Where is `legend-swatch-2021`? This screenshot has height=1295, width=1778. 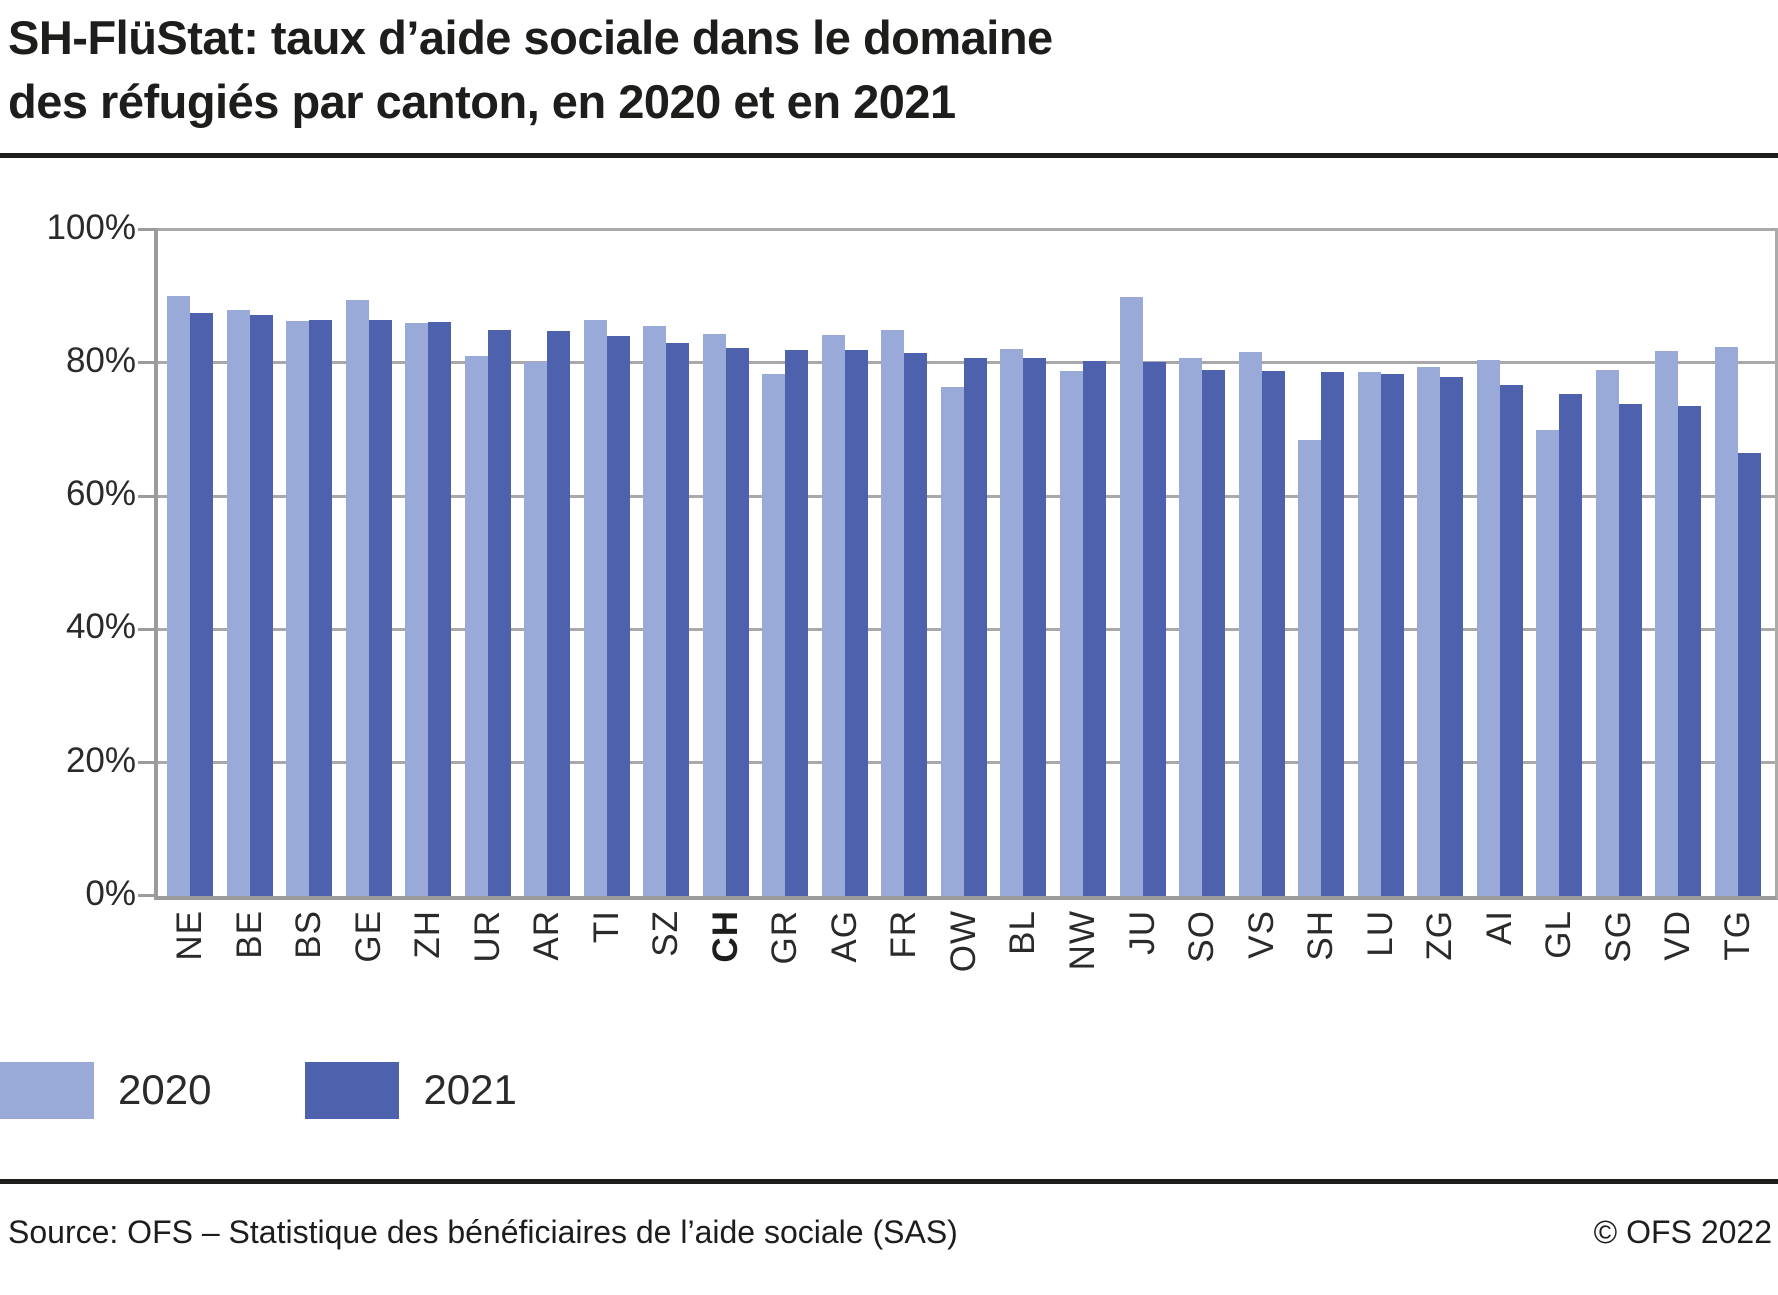 legend-swatch-2021 is located at coordinates (352, 1090).